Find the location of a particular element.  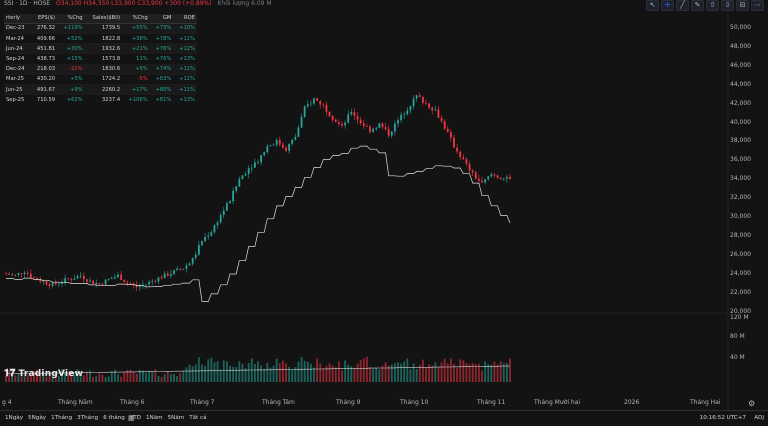

financials-cell: +80% is located at coordinates (161, 89).